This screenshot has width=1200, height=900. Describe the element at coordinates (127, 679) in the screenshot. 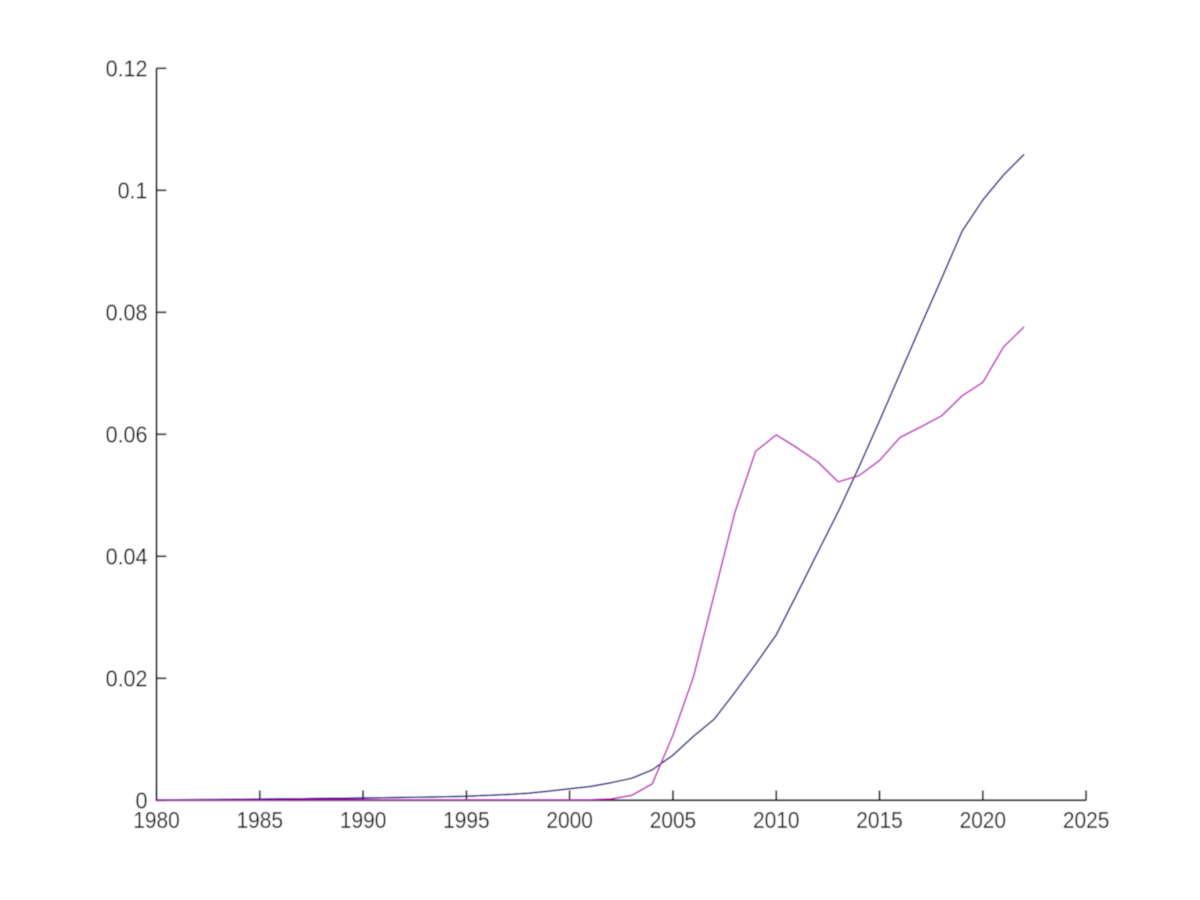

I see `svg-text: 0.02` at that location.